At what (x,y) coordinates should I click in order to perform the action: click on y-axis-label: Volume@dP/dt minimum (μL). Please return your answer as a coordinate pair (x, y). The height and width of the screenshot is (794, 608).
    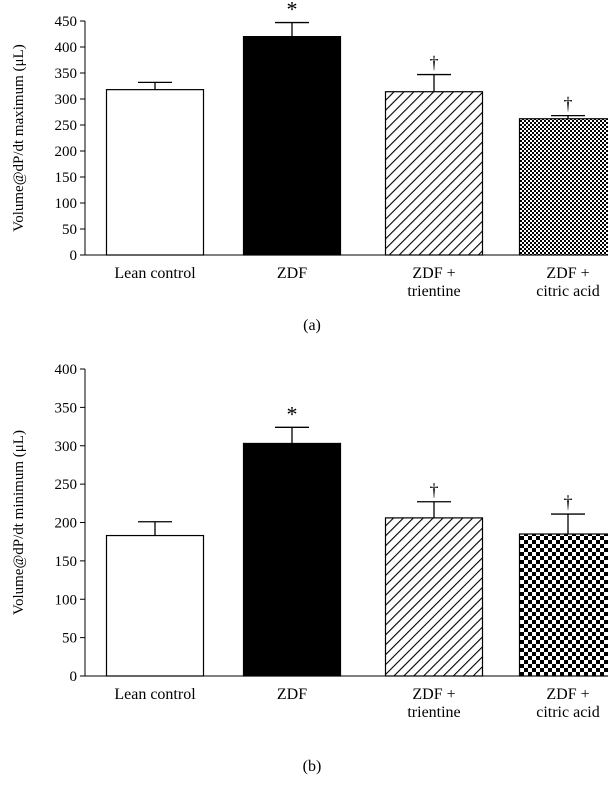
    Looking at the image, I should click on (19, 522).